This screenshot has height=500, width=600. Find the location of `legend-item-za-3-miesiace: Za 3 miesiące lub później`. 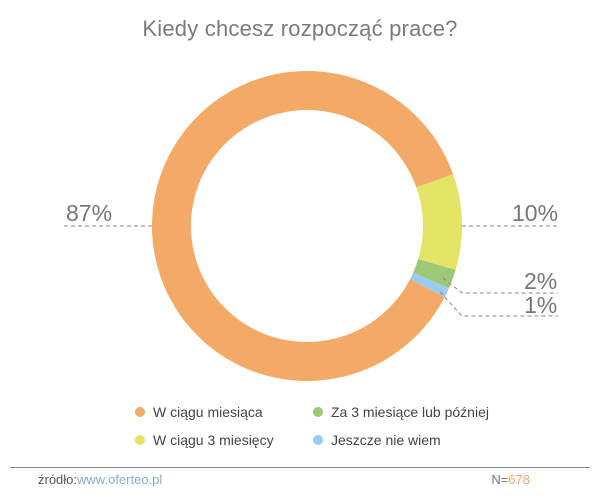

legend-item-za-3-miesiace: Za 3 miesiące lub później is located at coordinates (401, 412).